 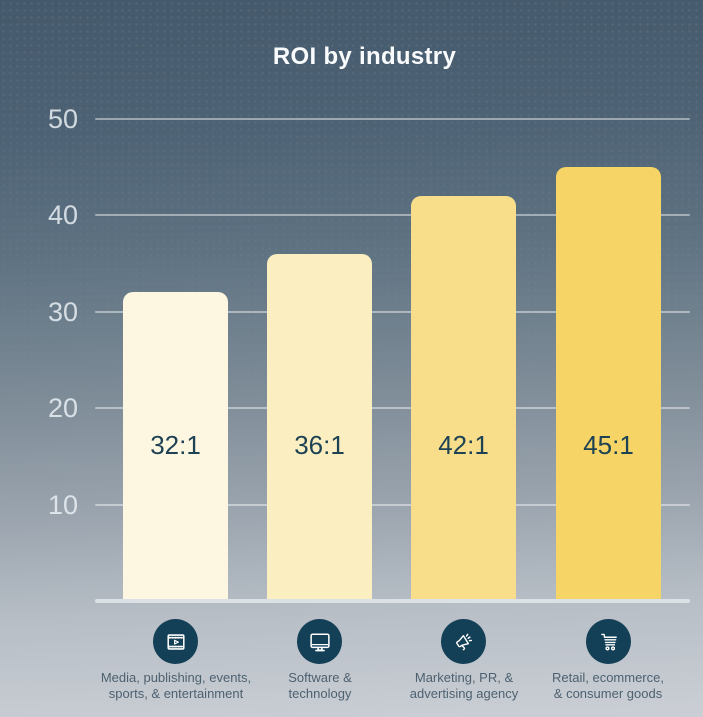 What do you see at coordinates (319, 427) in the screenshot?
I see `bar-software: 36:1` at bounding box center [319, 427].